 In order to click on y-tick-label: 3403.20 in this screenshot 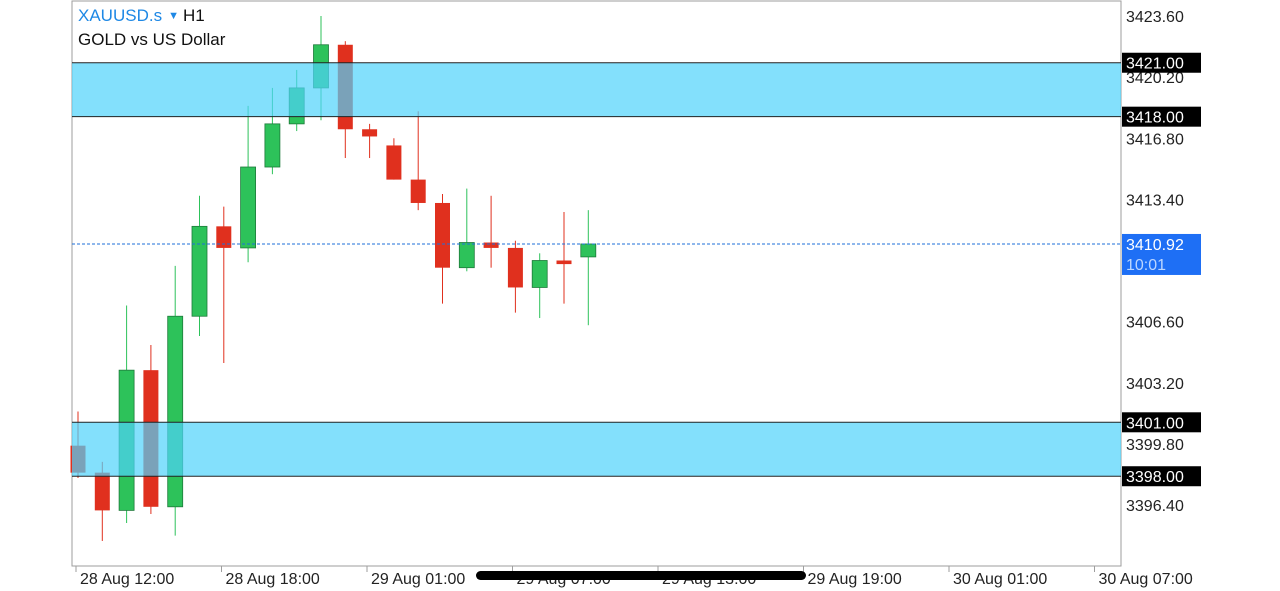, I will do `click(1155, 384)`.